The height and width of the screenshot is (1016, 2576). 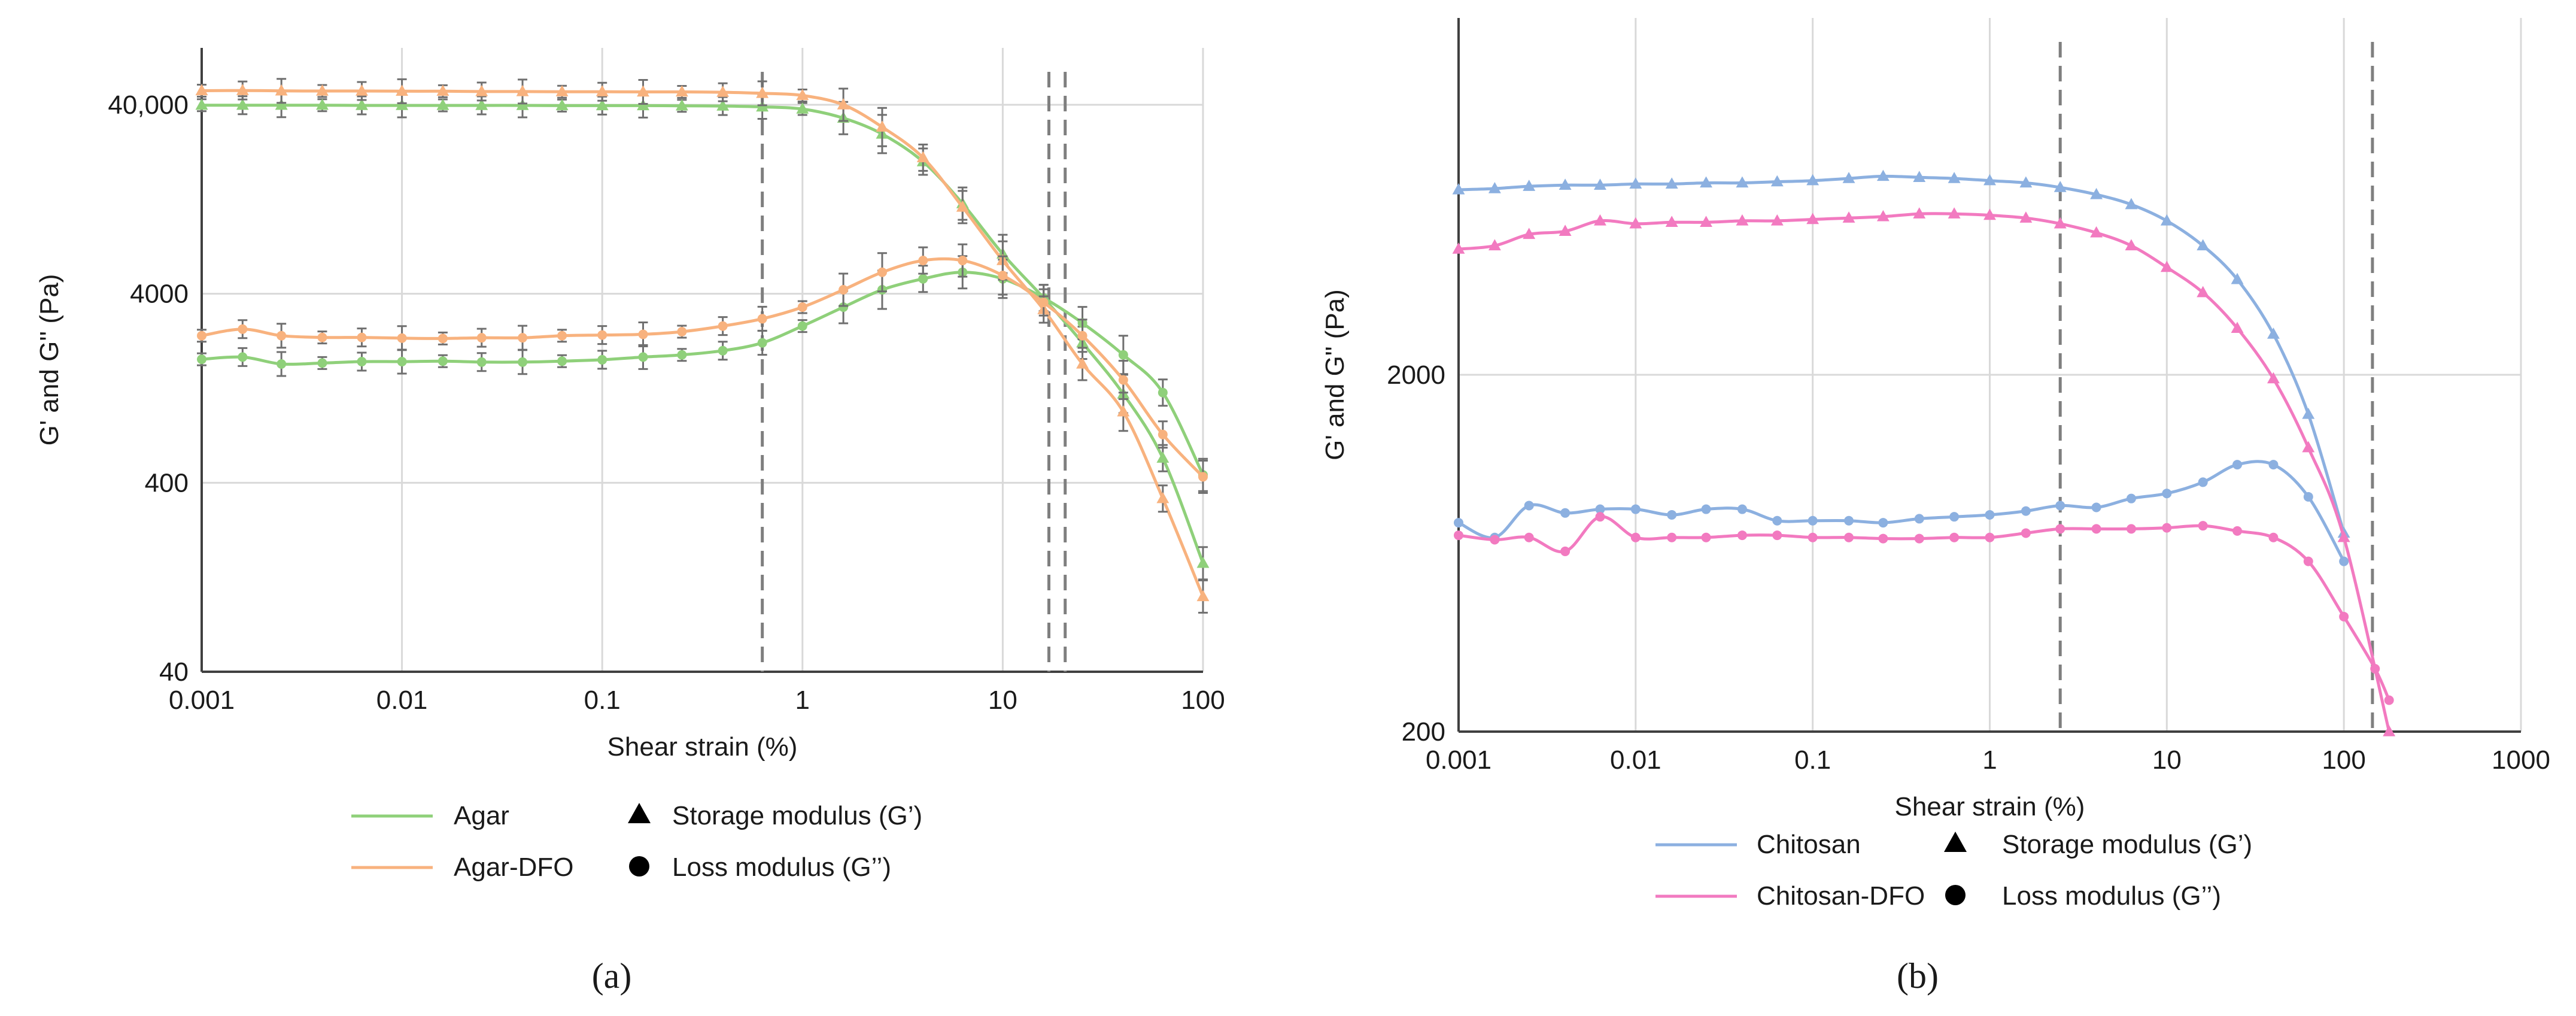 What do you see at coordinates (1458, 760) in the screenshot?
I see `x-tick-label: 0.001` at bounding box center [1458, 760].